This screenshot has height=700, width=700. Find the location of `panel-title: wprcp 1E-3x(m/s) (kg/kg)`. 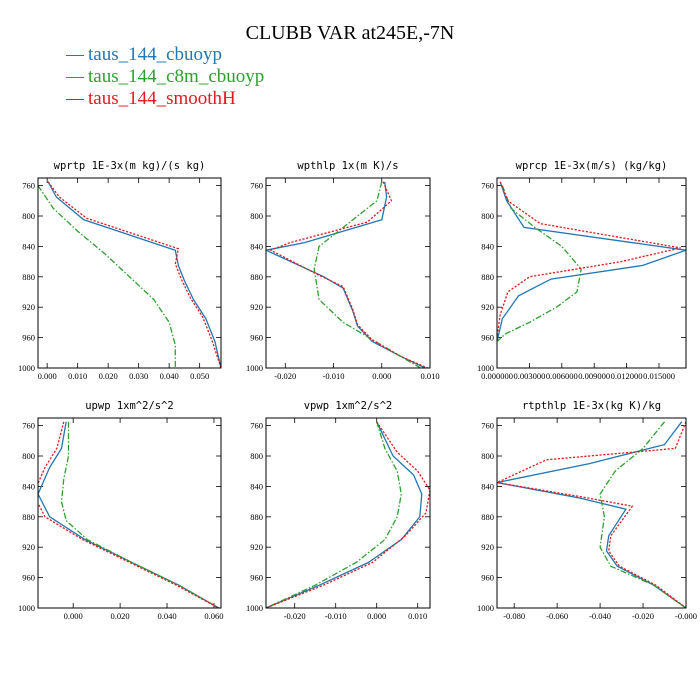

panel-title: wprcp 1E-3x(m/s) (kg/kg) is located at coordinates (592, 166).